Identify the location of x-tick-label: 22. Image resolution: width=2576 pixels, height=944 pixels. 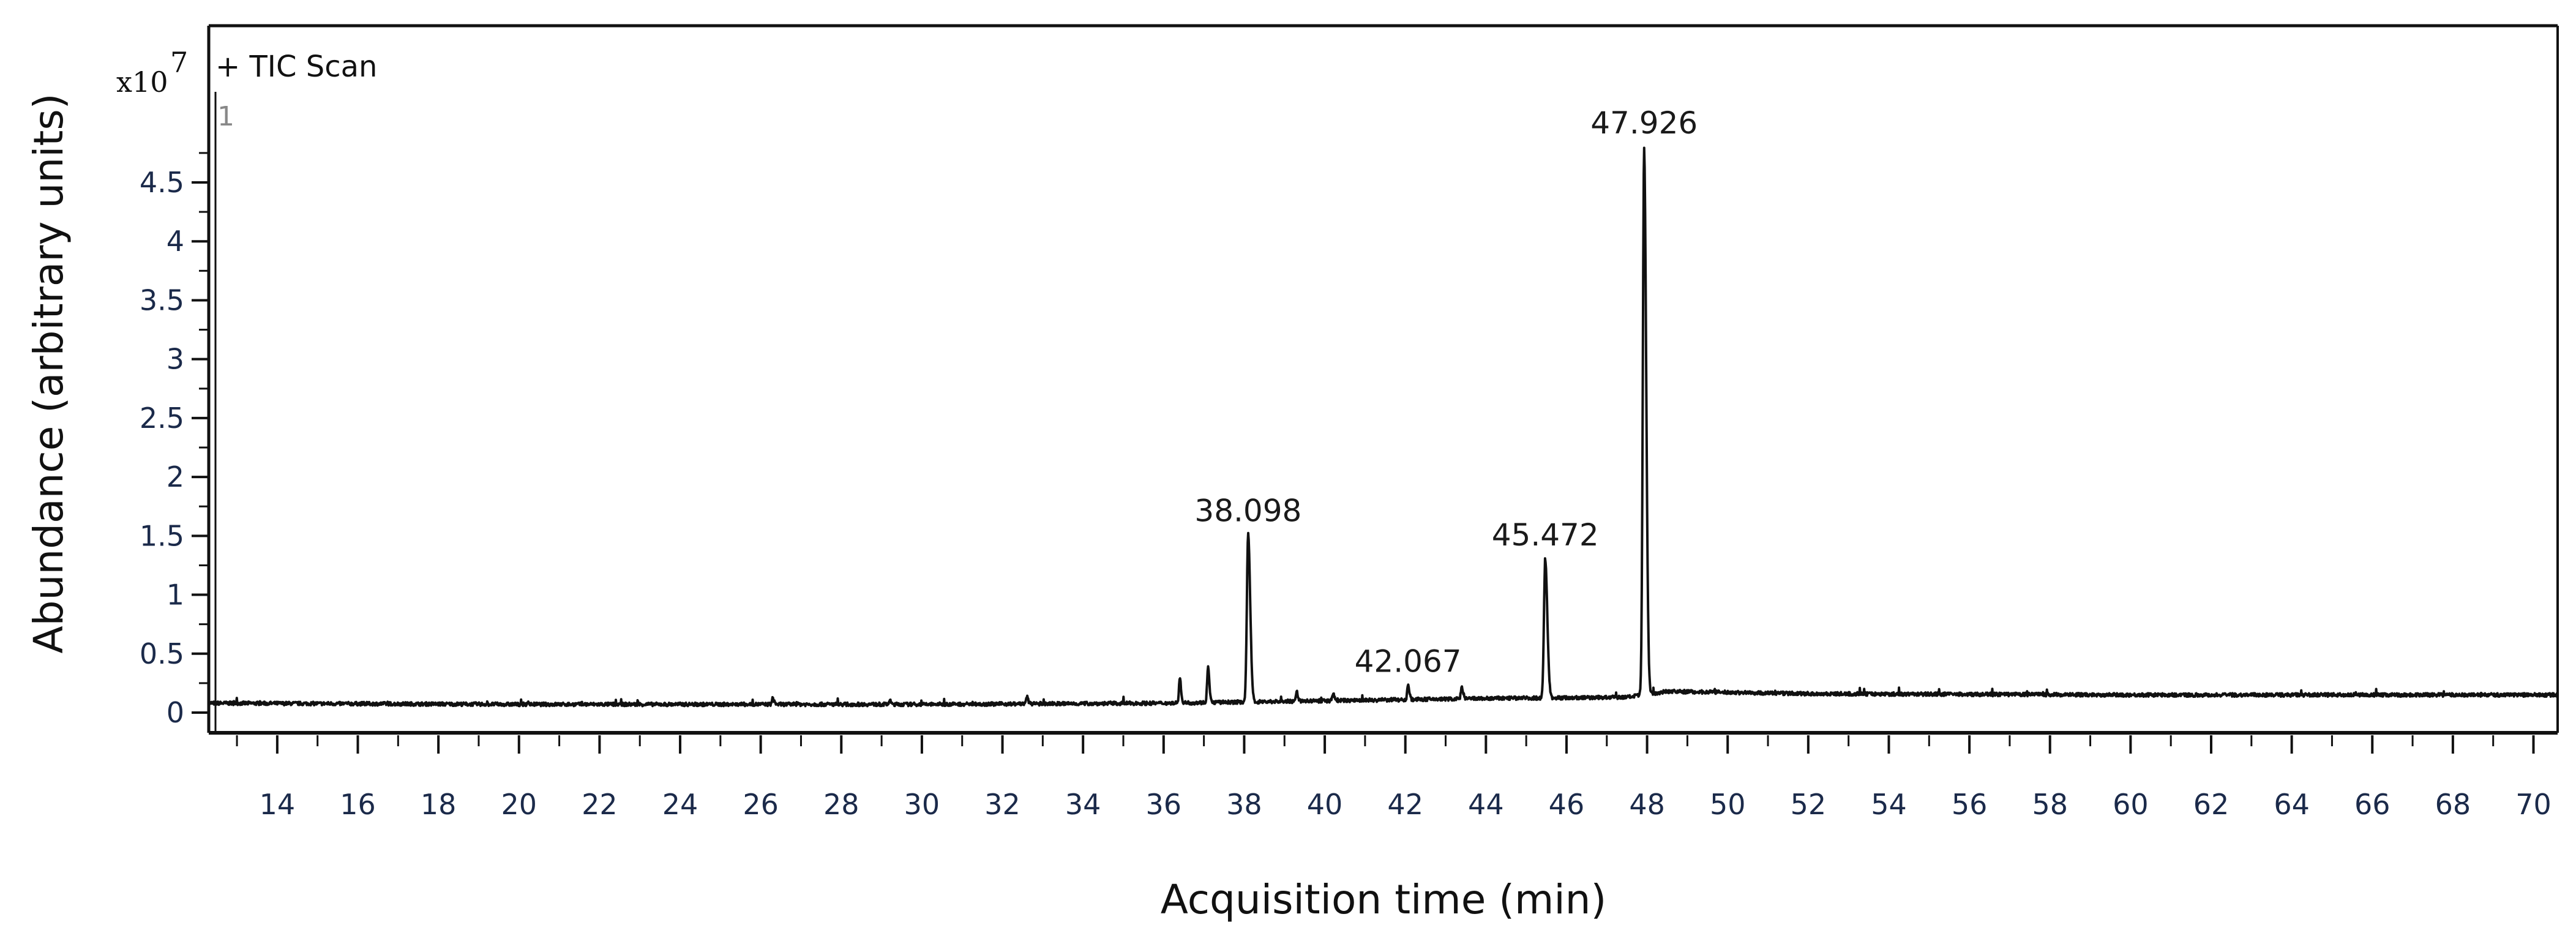
(600, 805).